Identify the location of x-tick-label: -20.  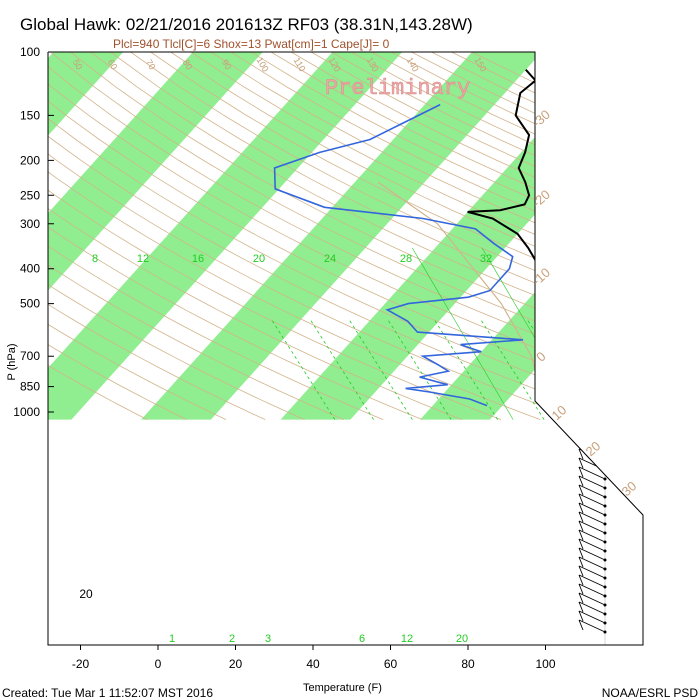
(81, 664).